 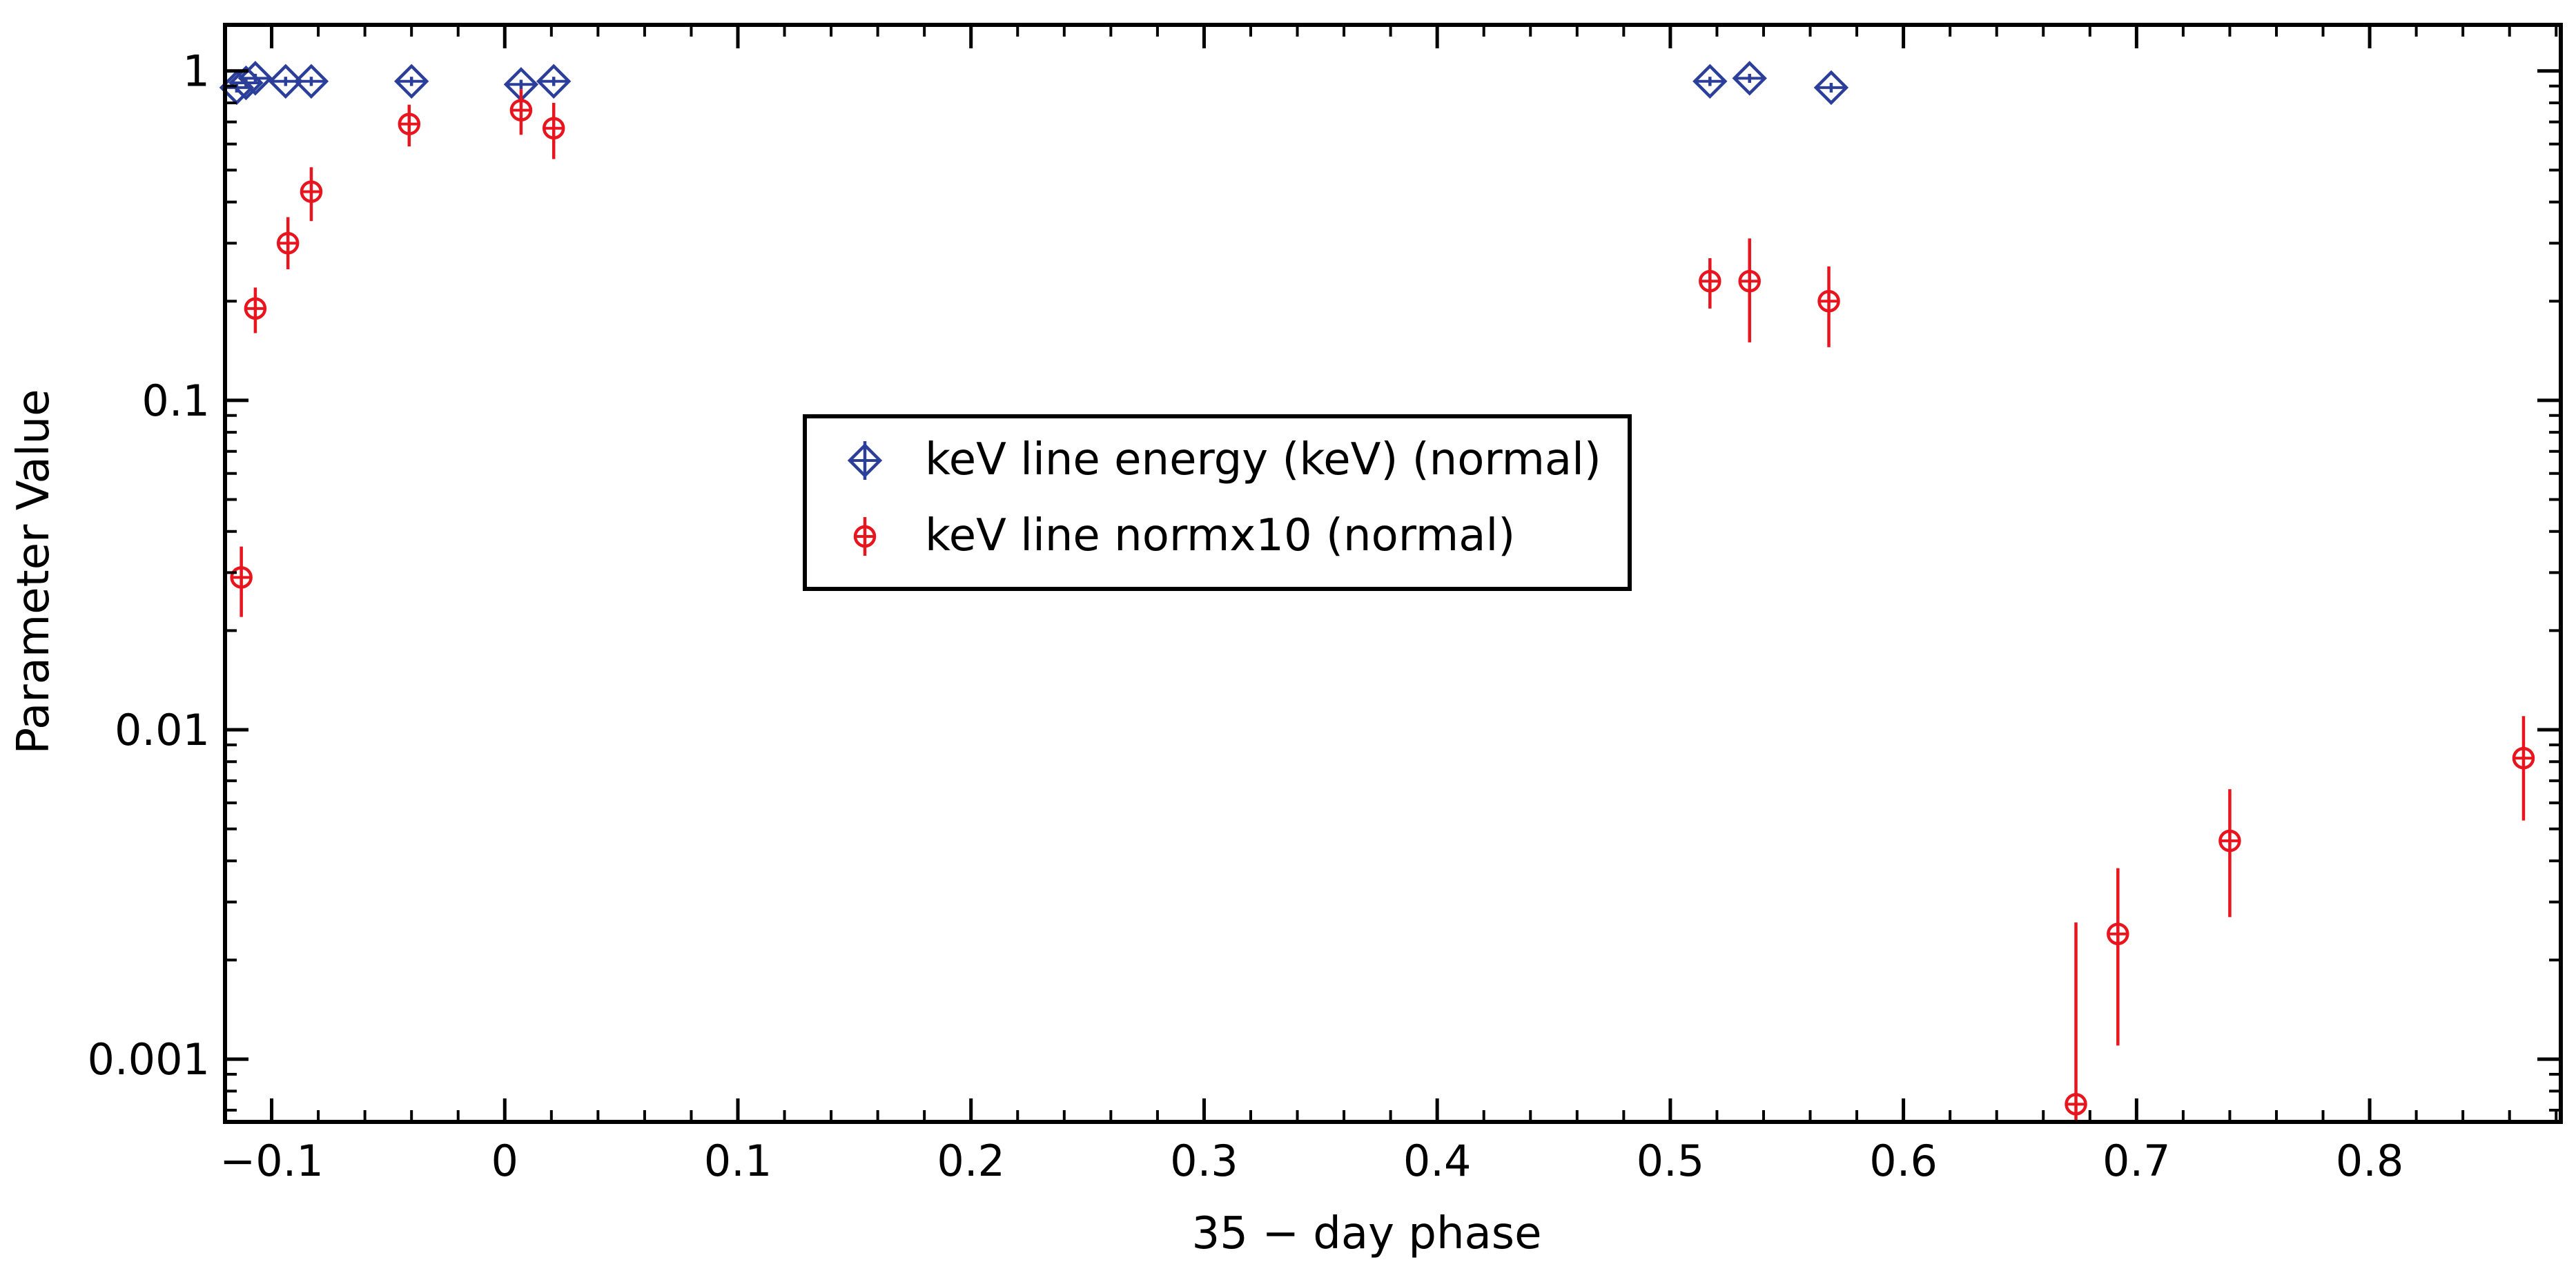 I want to click on x-tick-label: 0.1, so click(x=738, y=1161).